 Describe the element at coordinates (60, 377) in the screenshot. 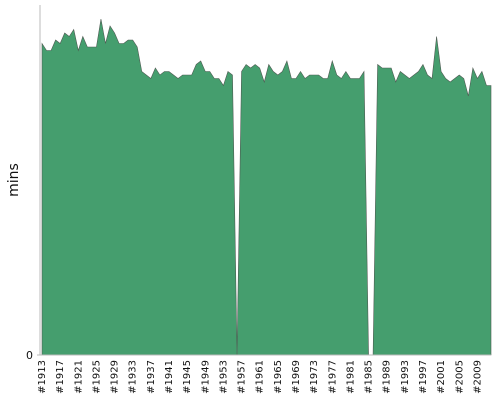

I see `x-tick-label: #1917` at that location.